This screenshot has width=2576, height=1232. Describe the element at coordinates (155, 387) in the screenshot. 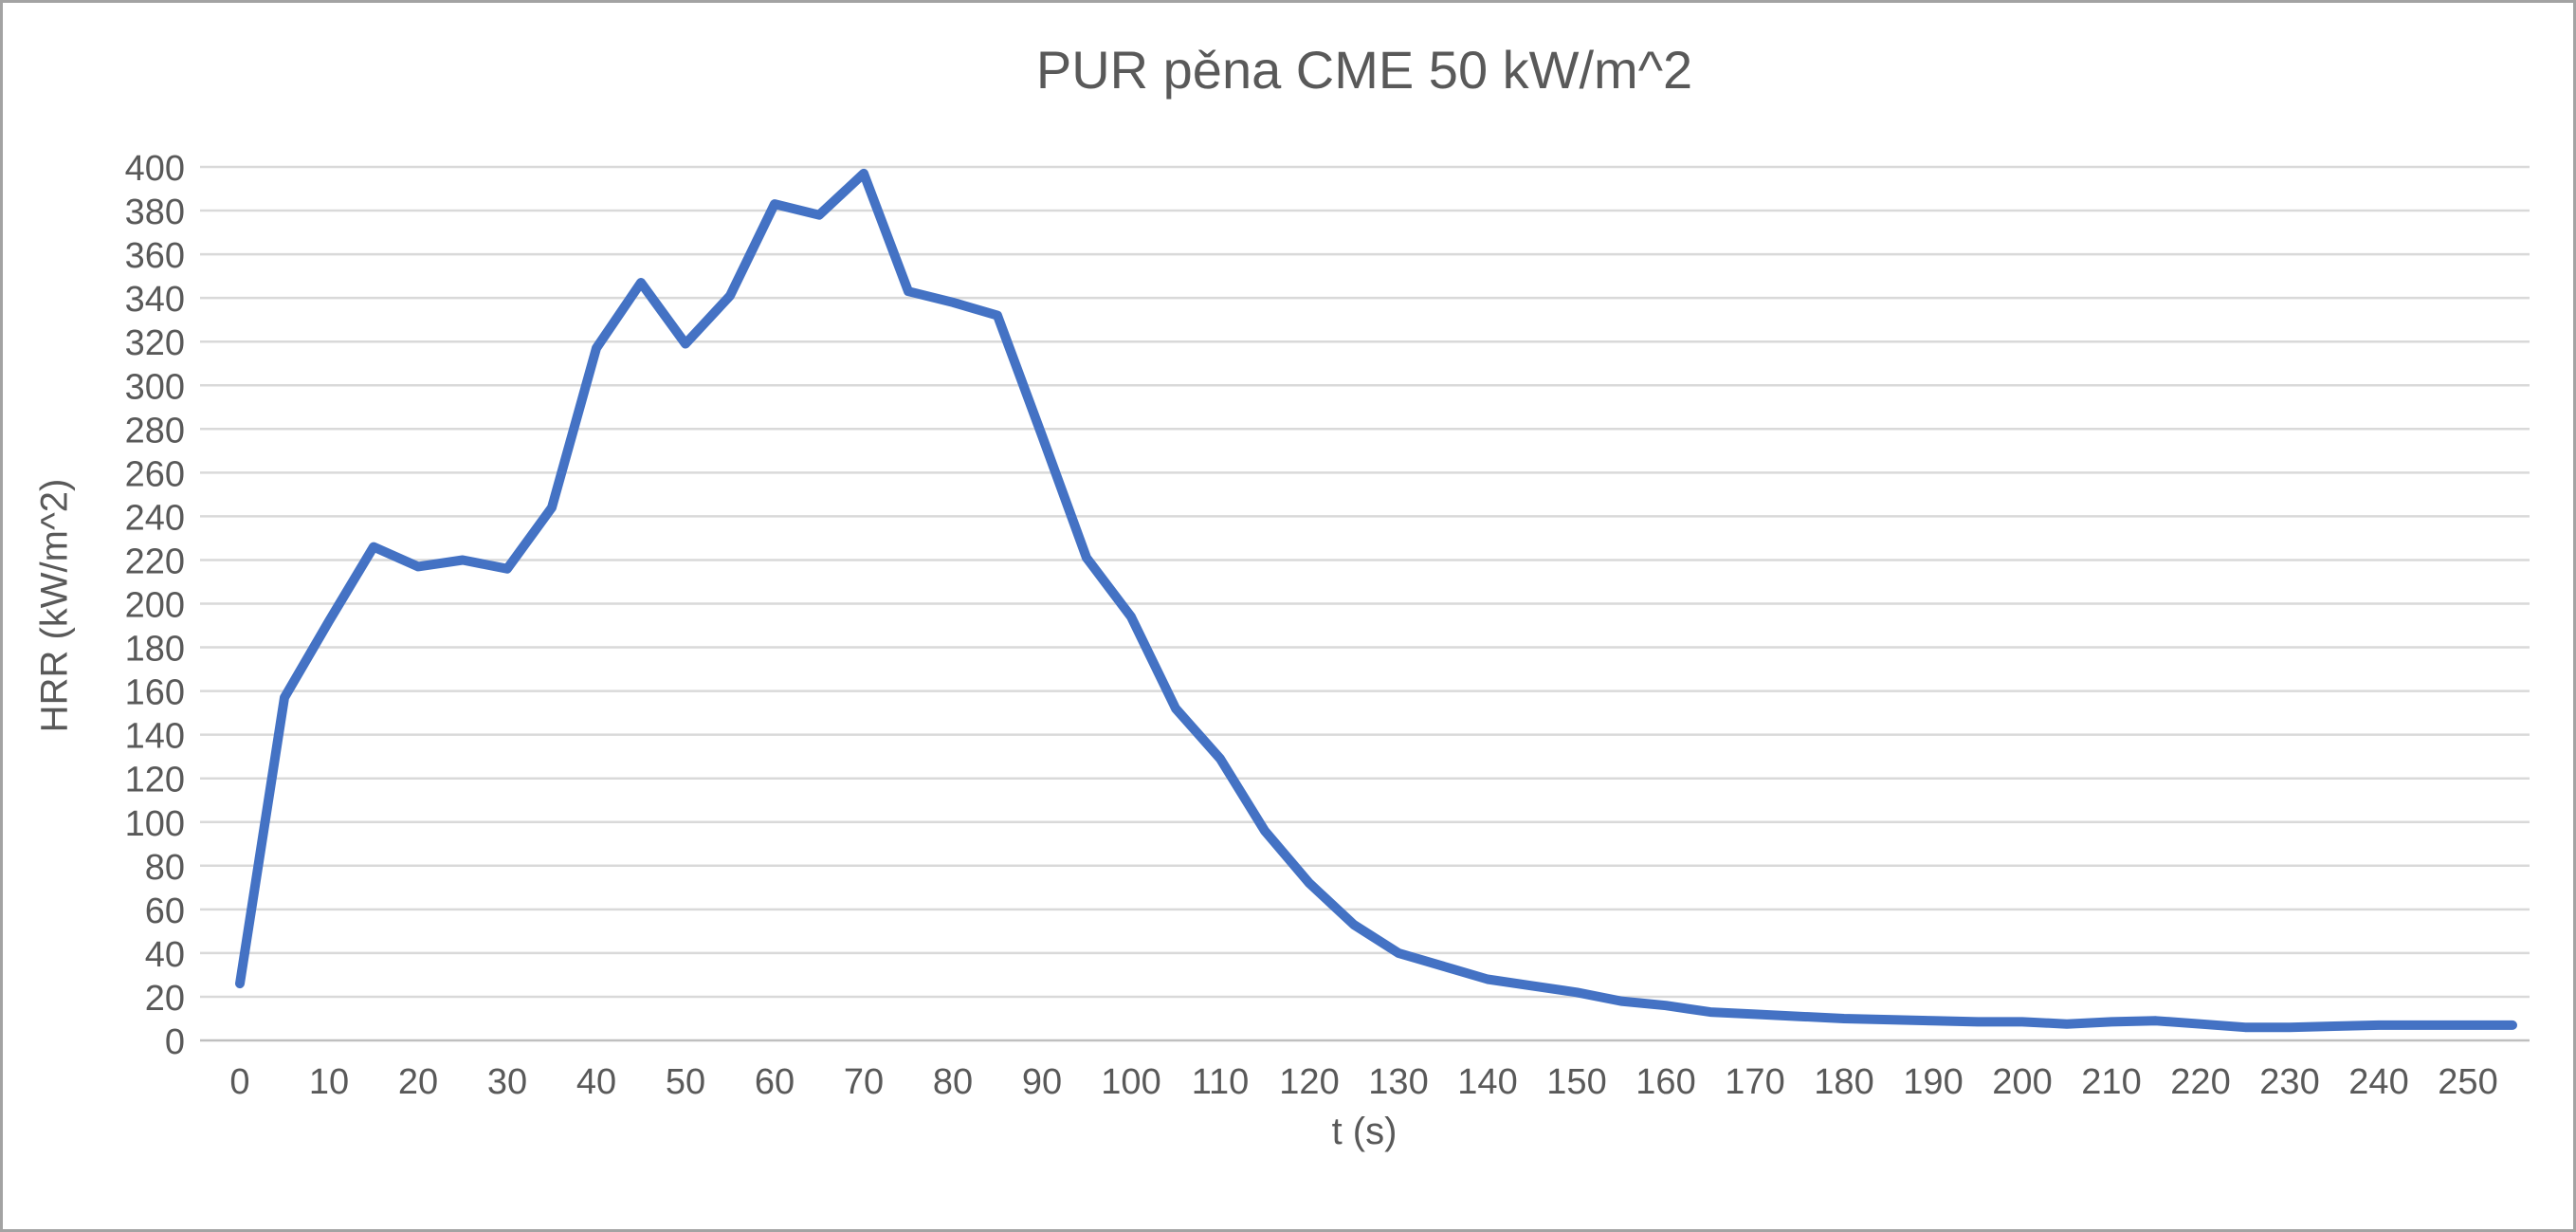

I see `y-tick-label: 300` at that location.